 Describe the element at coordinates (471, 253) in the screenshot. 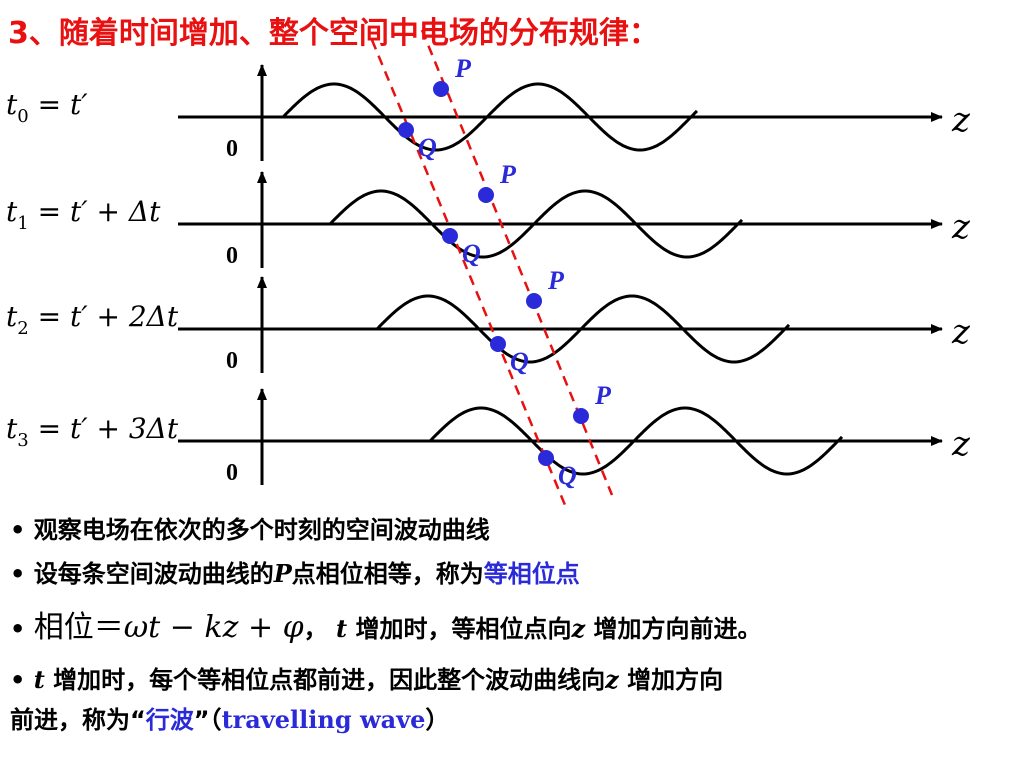

I see `point-q-label-1: Q` at that location.